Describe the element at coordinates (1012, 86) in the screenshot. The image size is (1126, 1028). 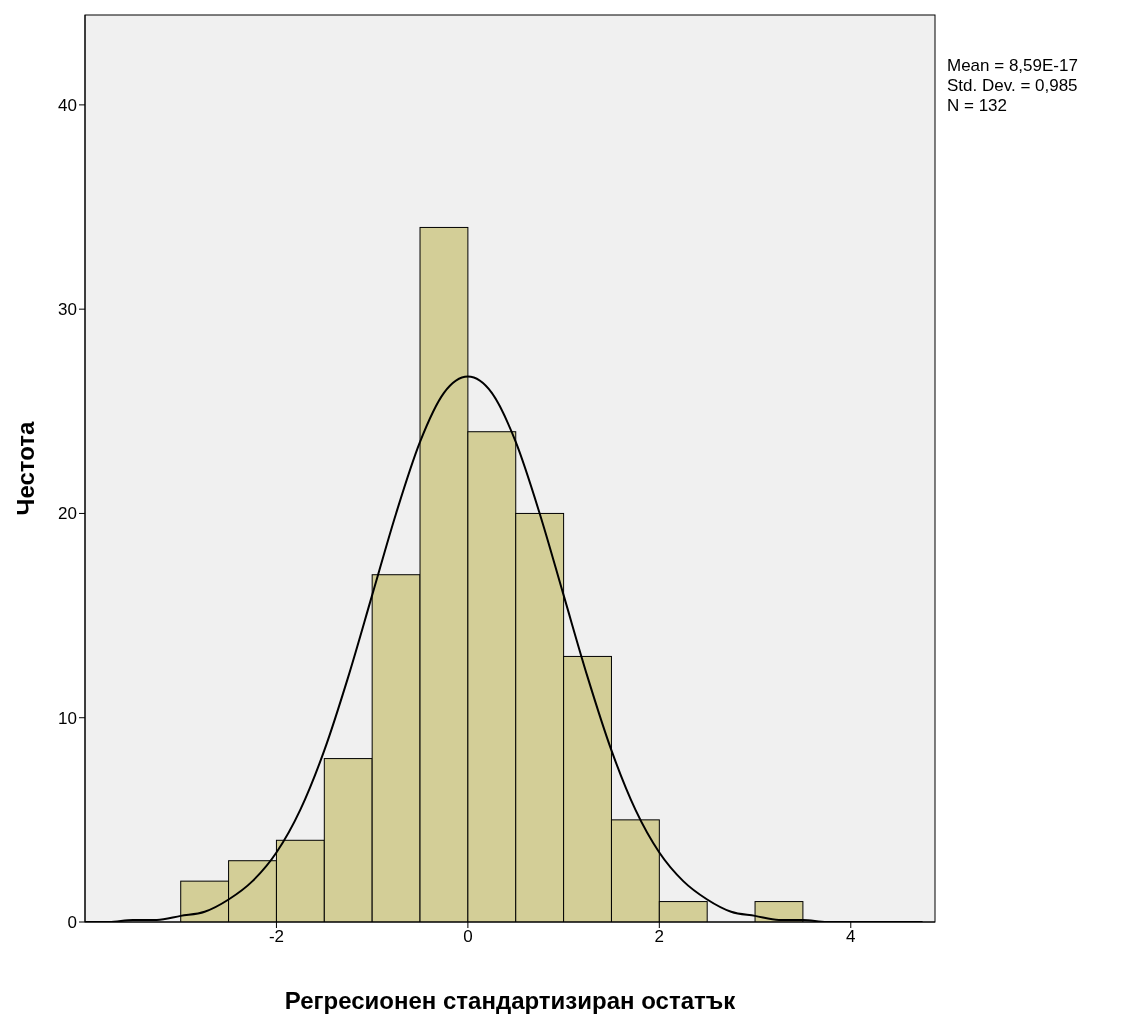
I see `text: Std. Dev. = 0,985` at that location.